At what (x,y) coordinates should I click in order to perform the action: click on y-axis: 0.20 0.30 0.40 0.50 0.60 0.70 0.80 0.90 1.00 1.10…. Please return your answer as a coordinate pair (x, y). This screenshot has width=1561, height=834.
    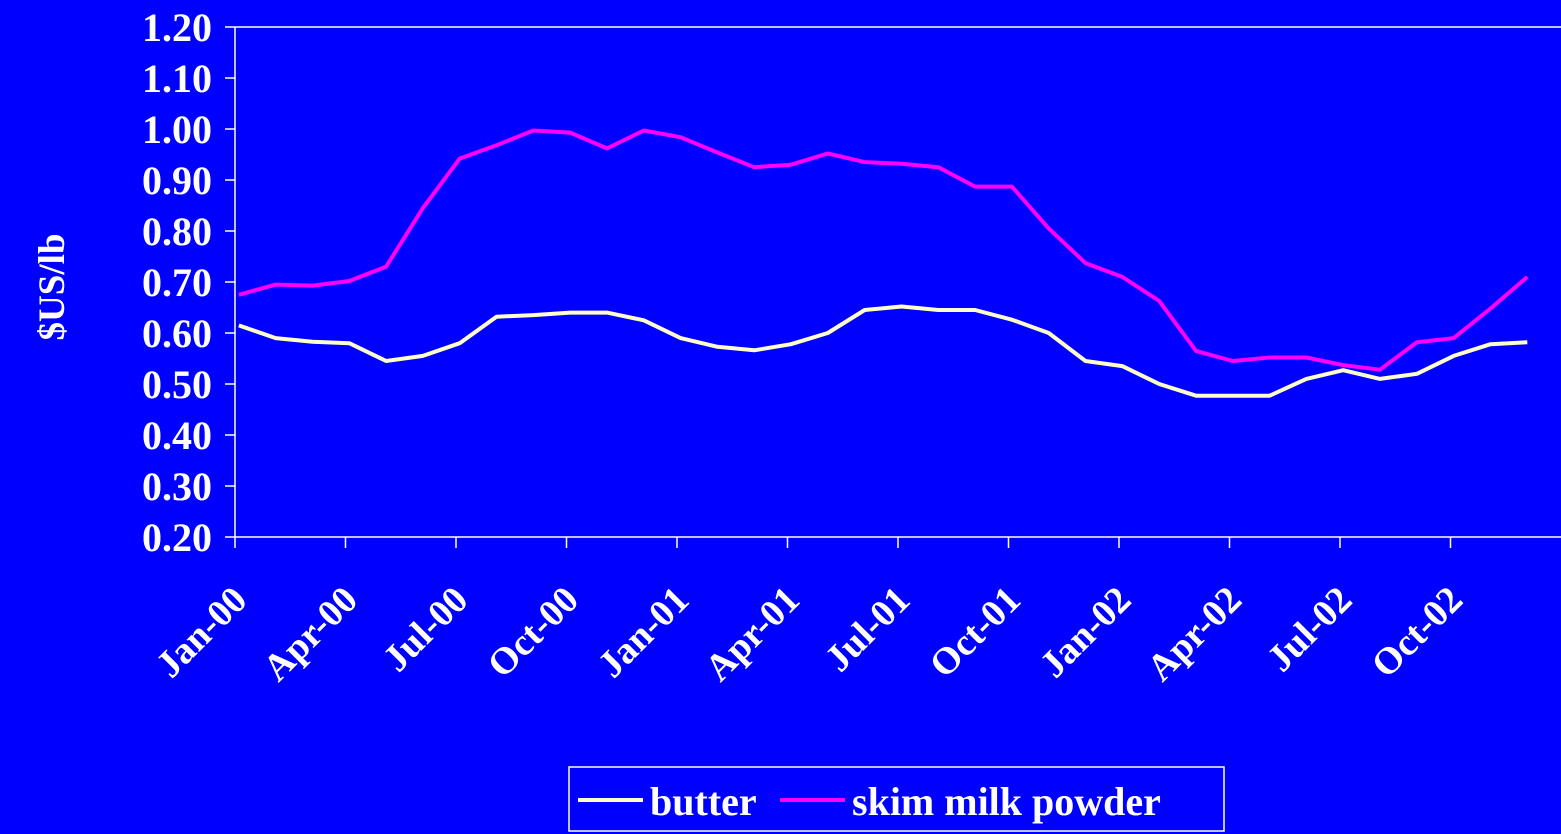
    Looking at the image, I should click on (188, 282).